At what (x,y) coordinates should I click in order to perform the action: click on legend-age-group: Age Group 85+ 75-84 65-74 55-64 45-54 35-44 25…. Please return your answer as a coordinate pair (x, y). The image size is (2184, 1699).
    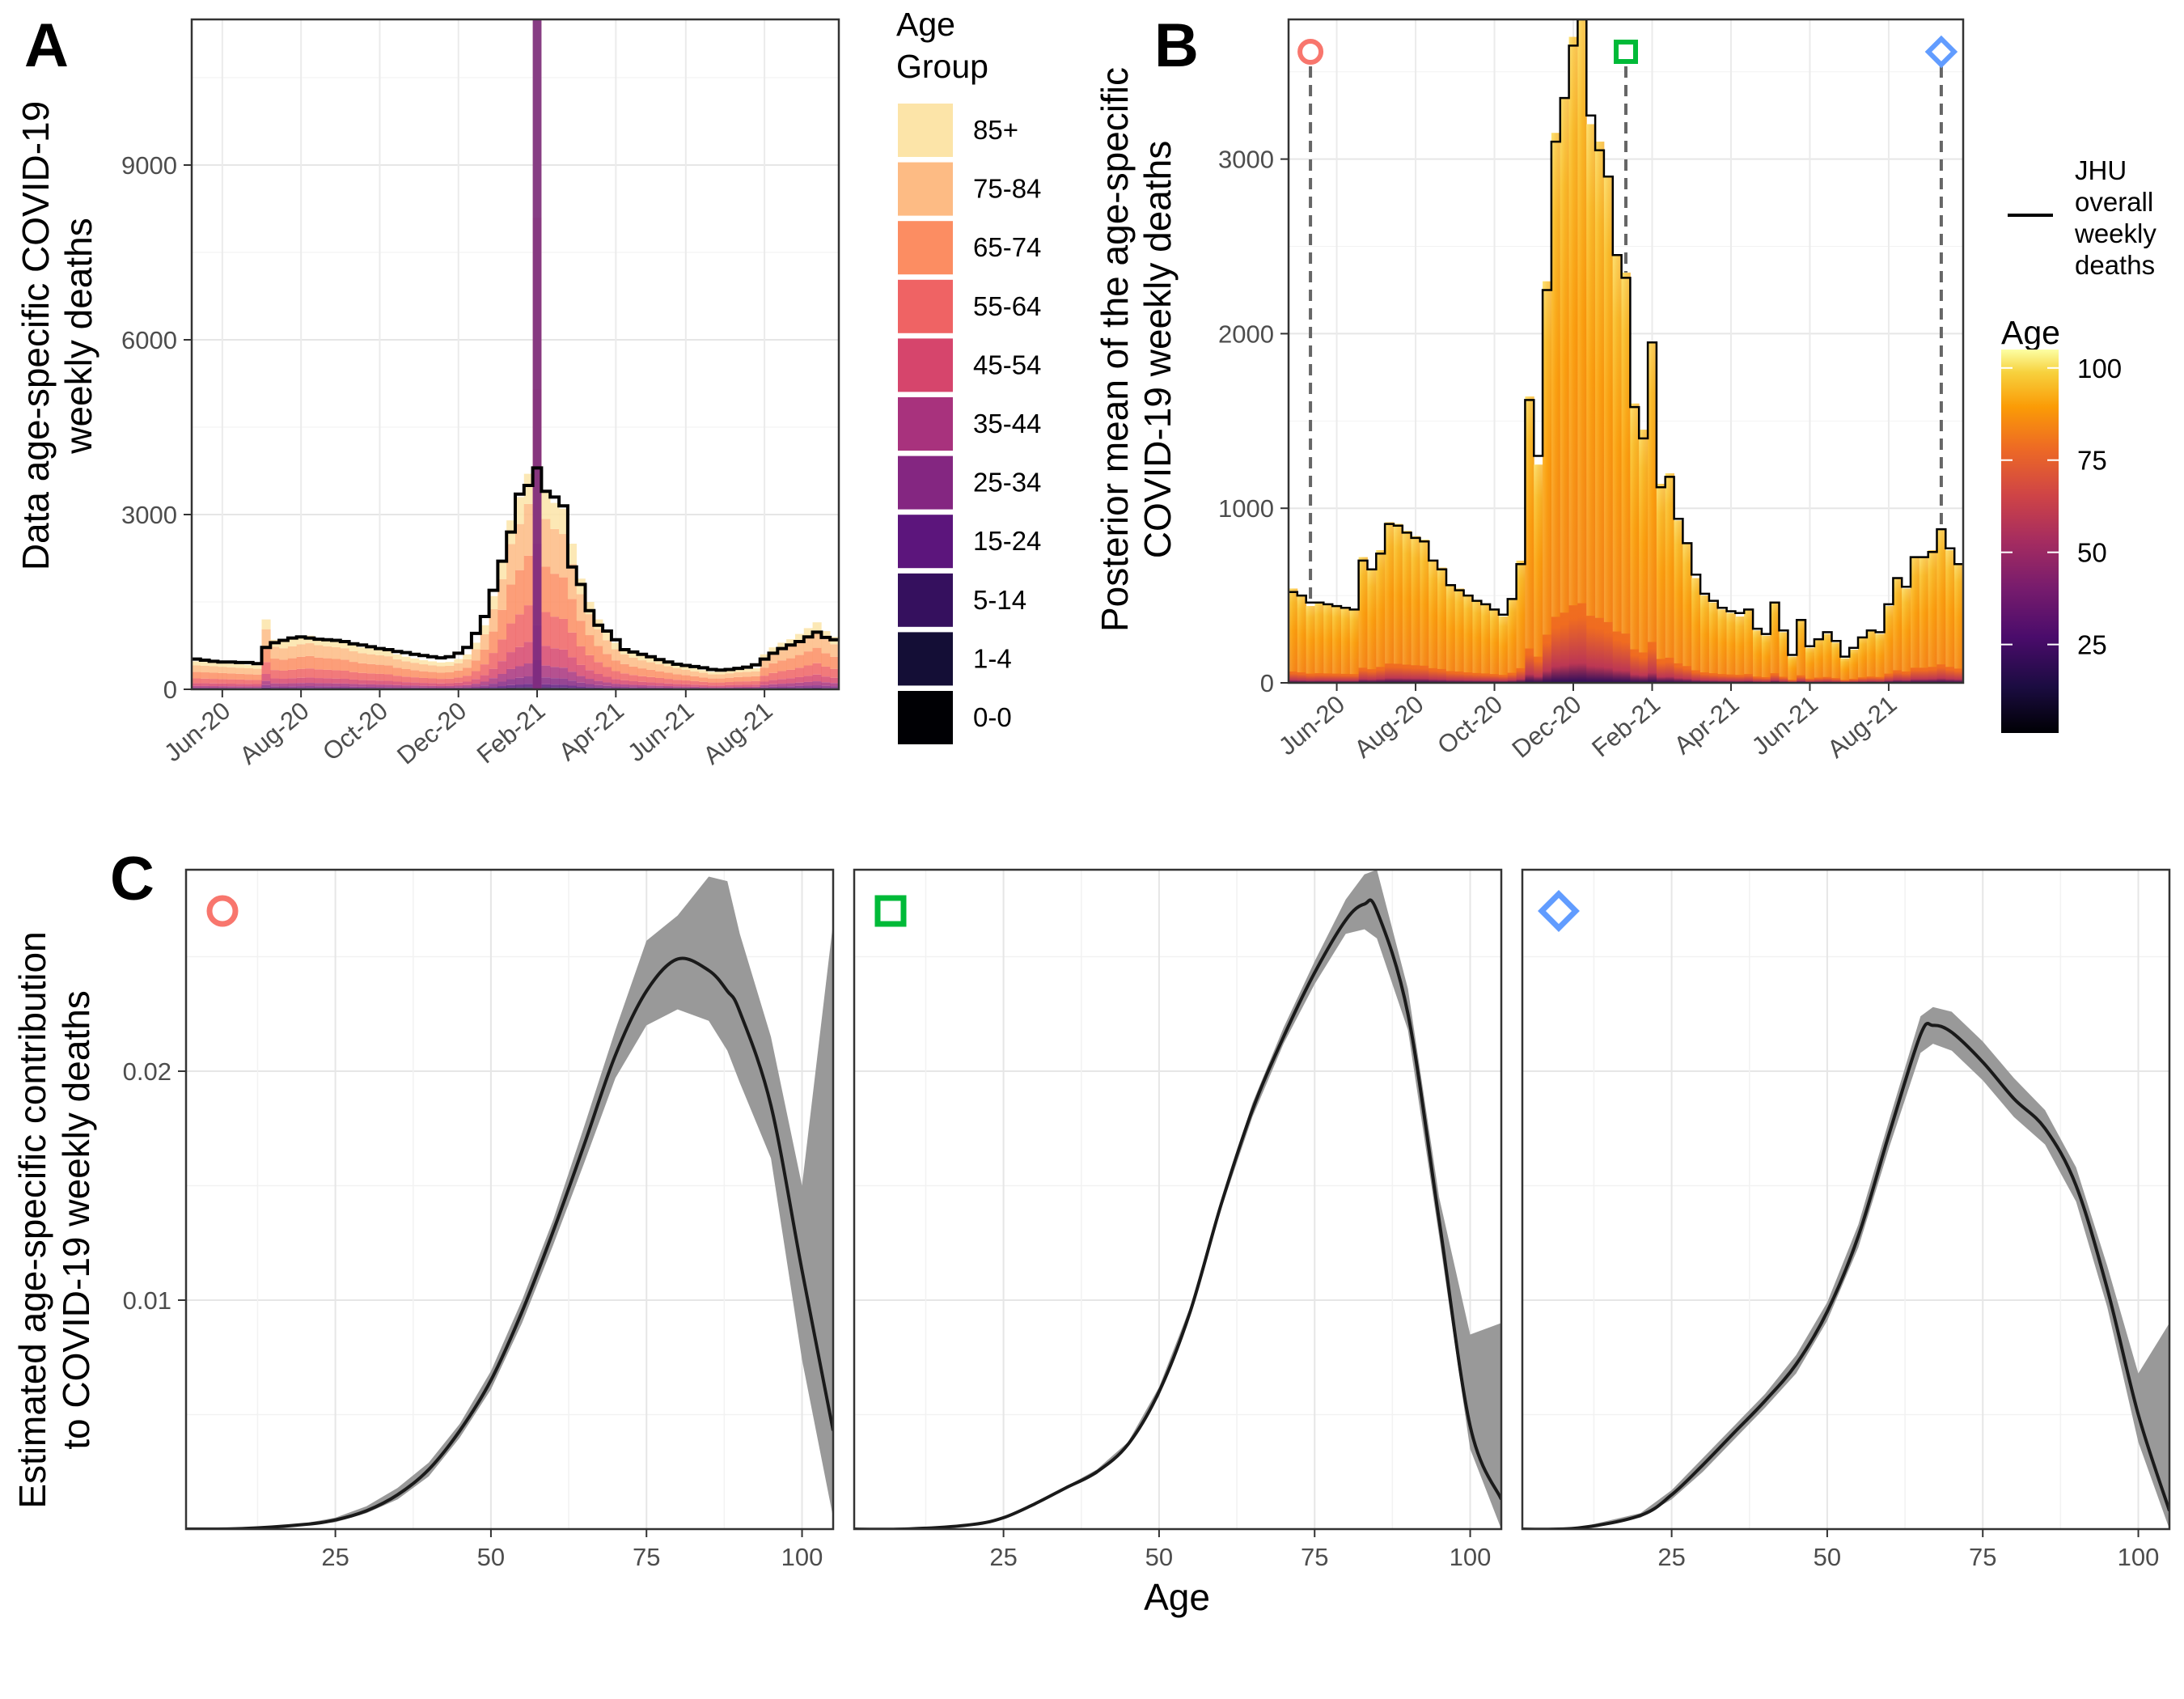
    Looking at the image, I should click on (969, 375).